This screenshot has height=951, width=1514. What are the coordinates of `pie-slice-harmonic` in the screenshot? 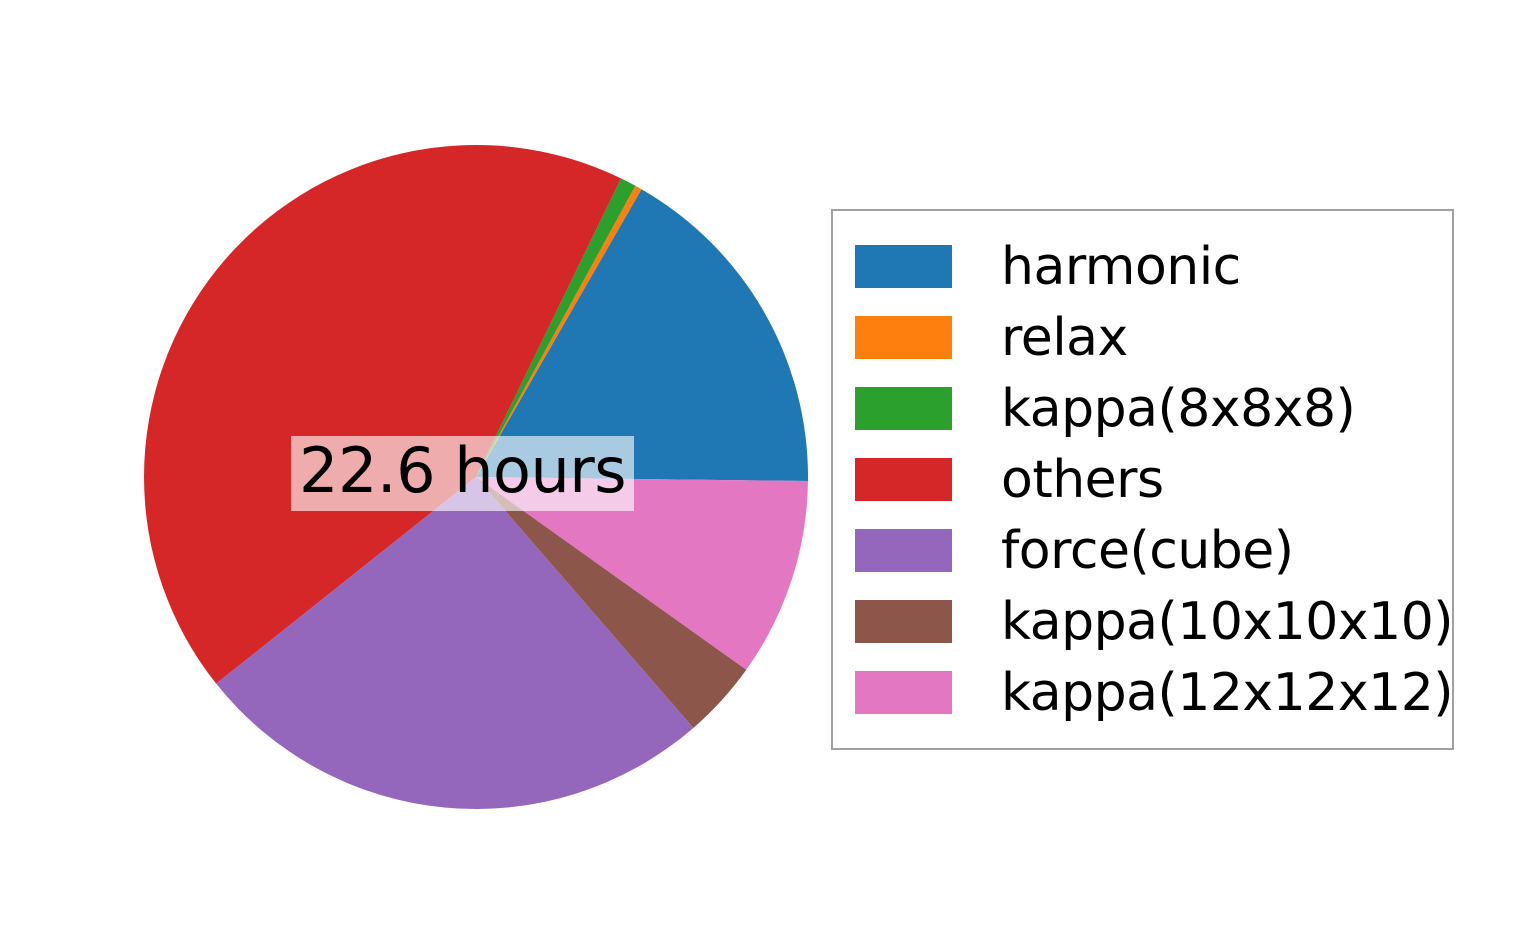 It's located at (642, 335).